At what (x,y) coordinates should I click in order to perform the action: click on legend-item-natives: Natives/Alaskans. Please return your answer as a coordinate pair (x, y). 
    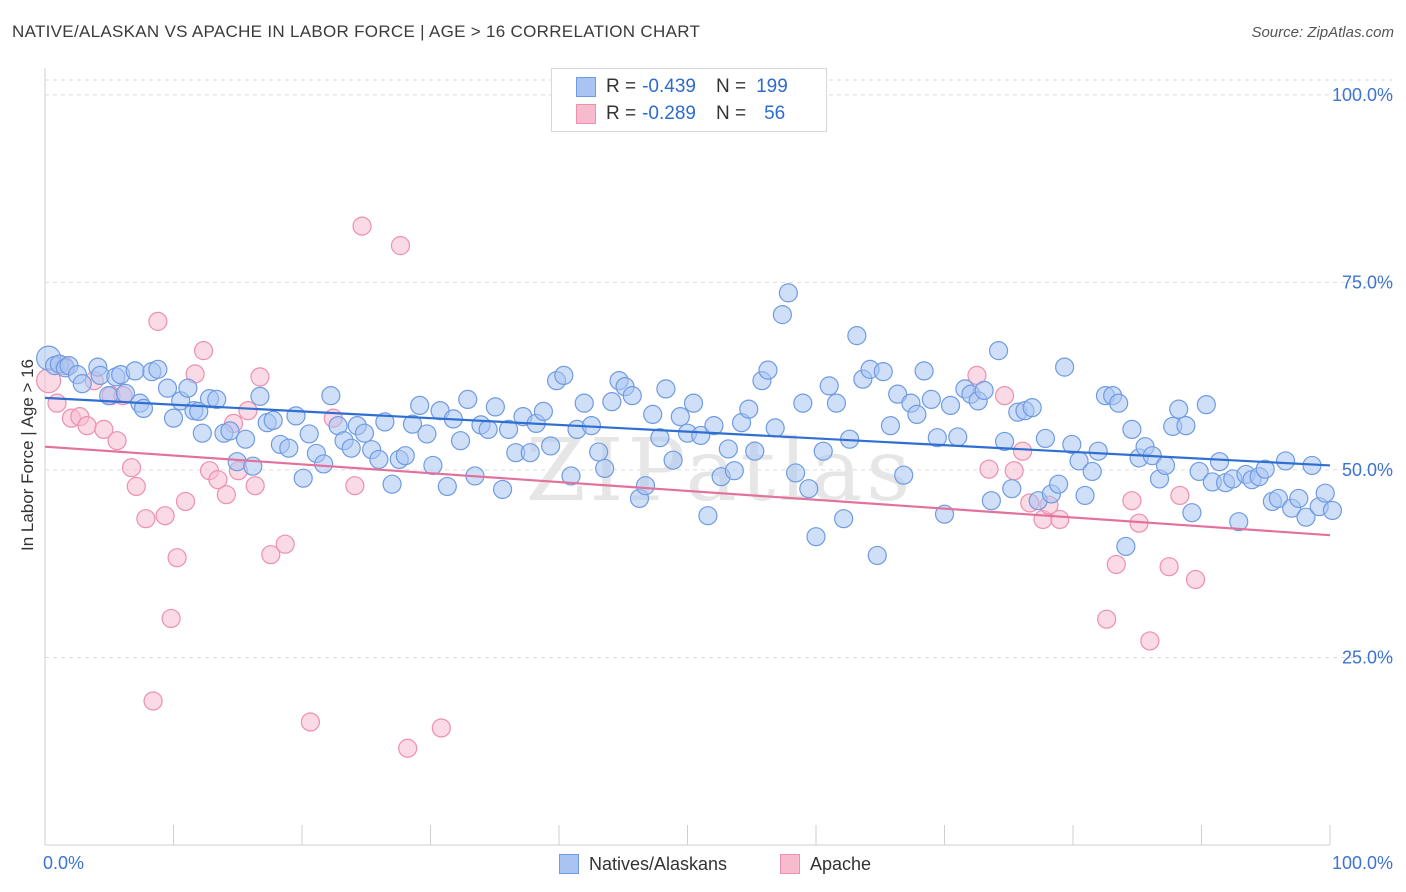
    Looking at the image, I should click on (643, 864).